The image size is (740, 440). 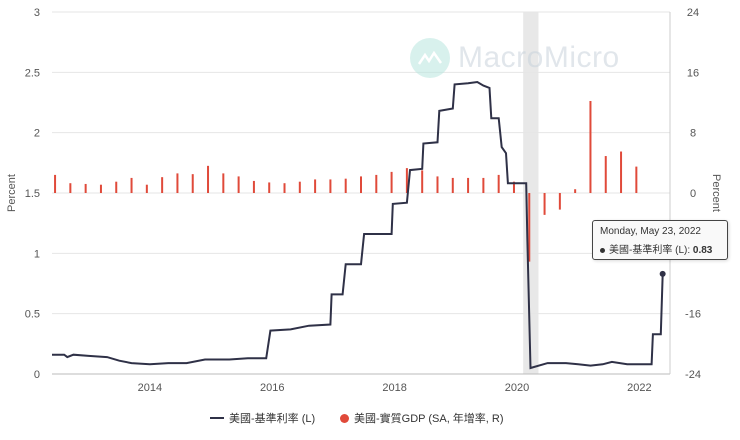 What do you see at coordinates (716, 193) in the screenshot?
I see `right-axis-label: Percent` at bounding box center [716, 193].